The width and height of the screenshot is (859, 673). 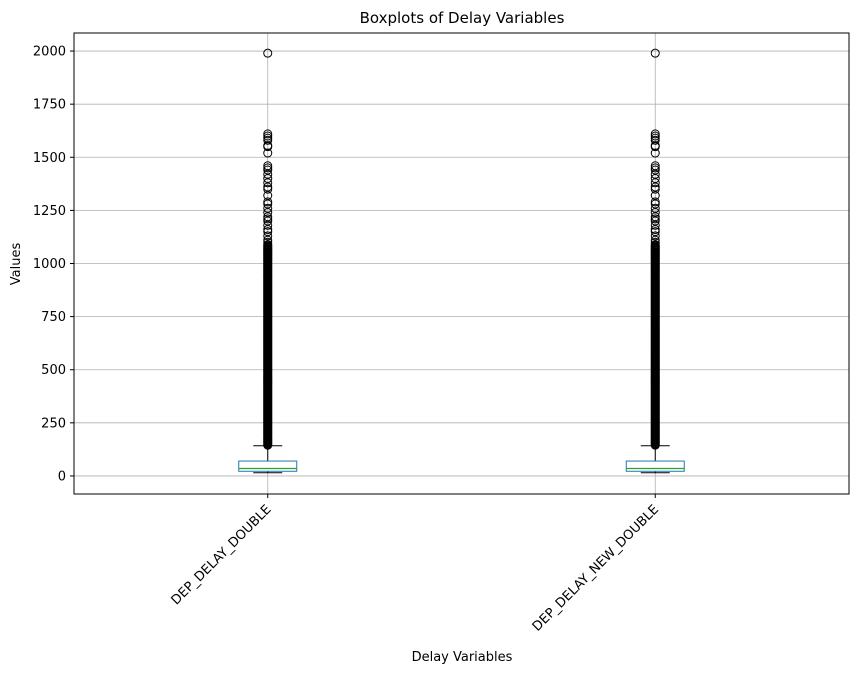 What do you see at coordinates (53, 370) in the screenshot?
I see `y-tick-label: 500` at bounding box center [53, 370].